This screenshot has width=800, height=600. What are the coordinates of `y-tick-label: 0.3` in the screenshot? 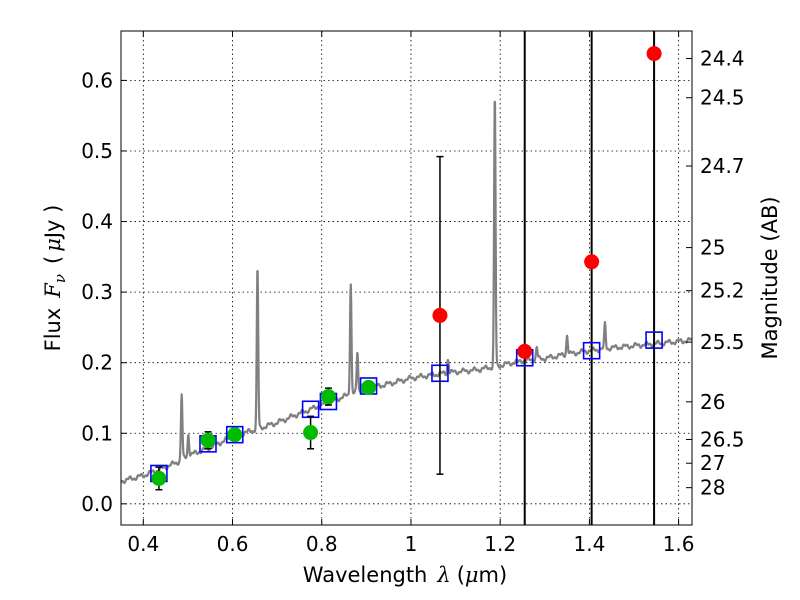 It's located at (97, 292).